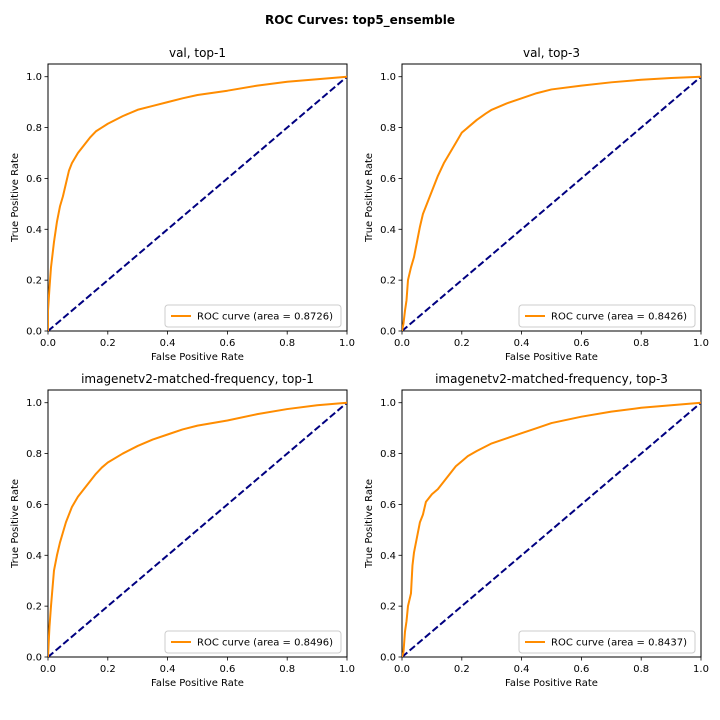 This screenshot has height=720, width=720. I want to click on legend-label: ROC curve (area = 0.8726), so click(265, 317).